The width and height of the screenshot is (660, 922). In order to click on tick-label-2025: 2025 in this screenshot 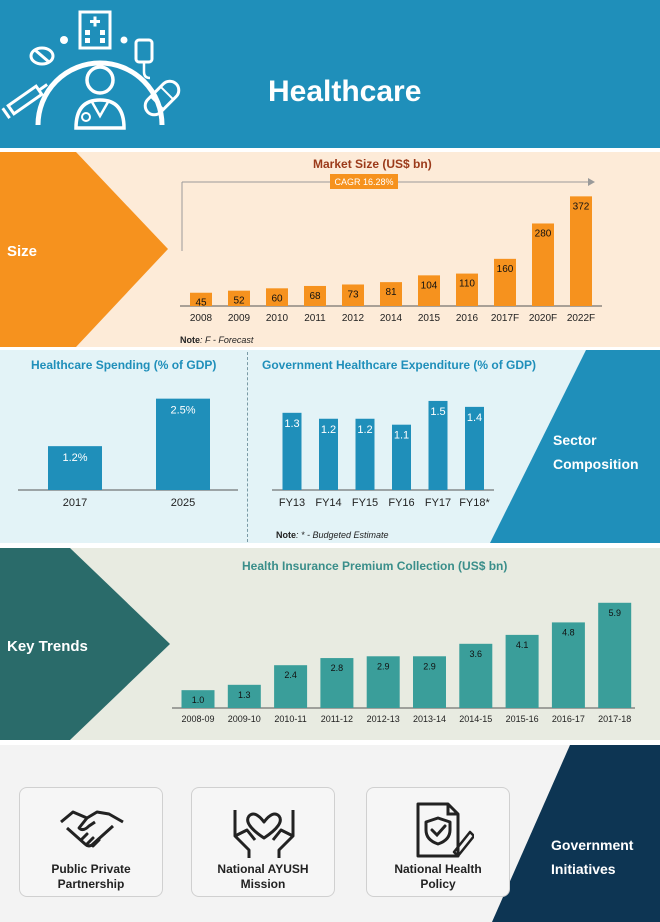, I will do `click(183, 503)`.